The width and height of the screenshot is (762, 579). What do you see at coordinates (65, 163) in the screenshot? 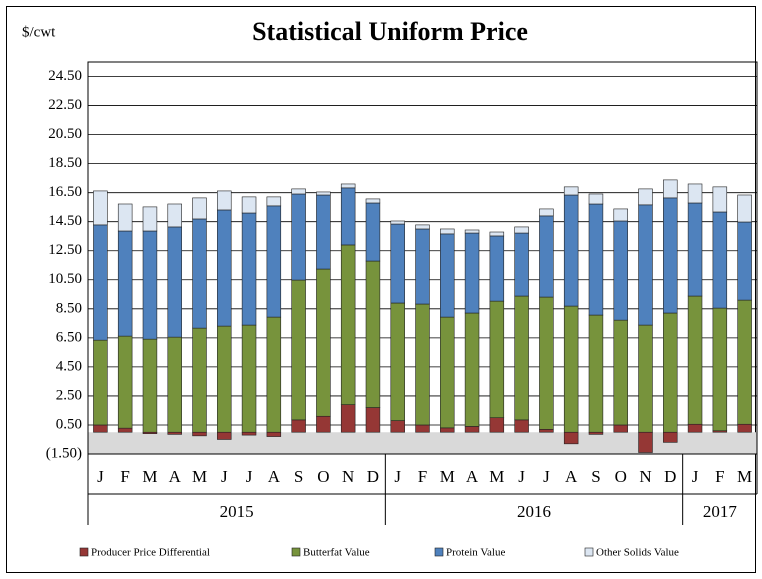
I see `y-tick-label: 18.50` at bounding box center [65, 163].